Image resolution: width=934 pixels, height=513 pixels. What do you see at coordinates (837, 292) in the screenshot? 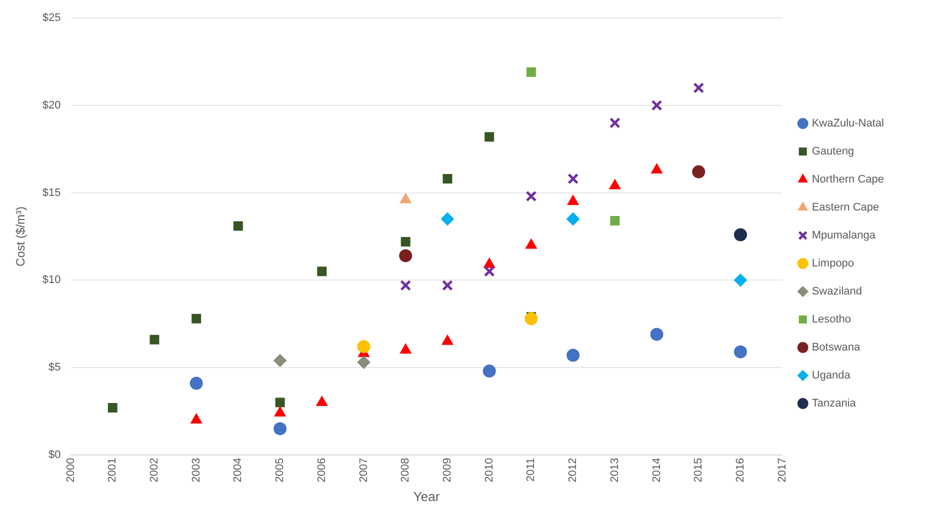
I see `legend-label: Swaziland` at bounding box center [837, 292].